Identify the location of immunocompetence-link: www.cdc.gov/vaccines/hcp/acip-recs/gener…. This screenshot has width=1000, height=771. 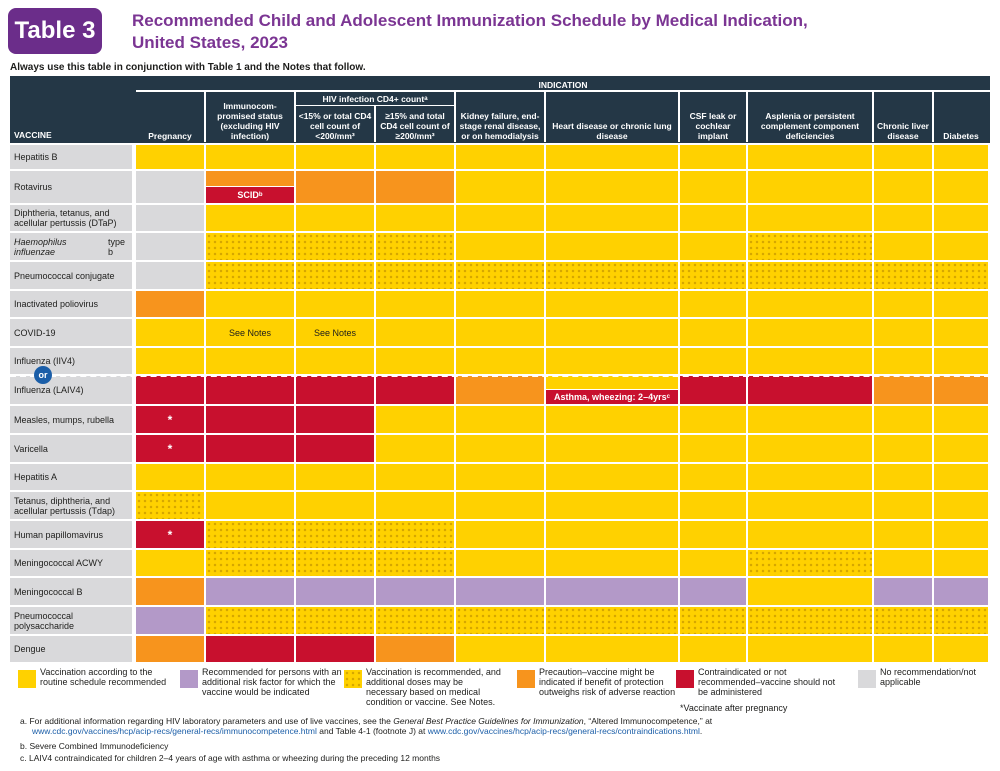
(174, 731).